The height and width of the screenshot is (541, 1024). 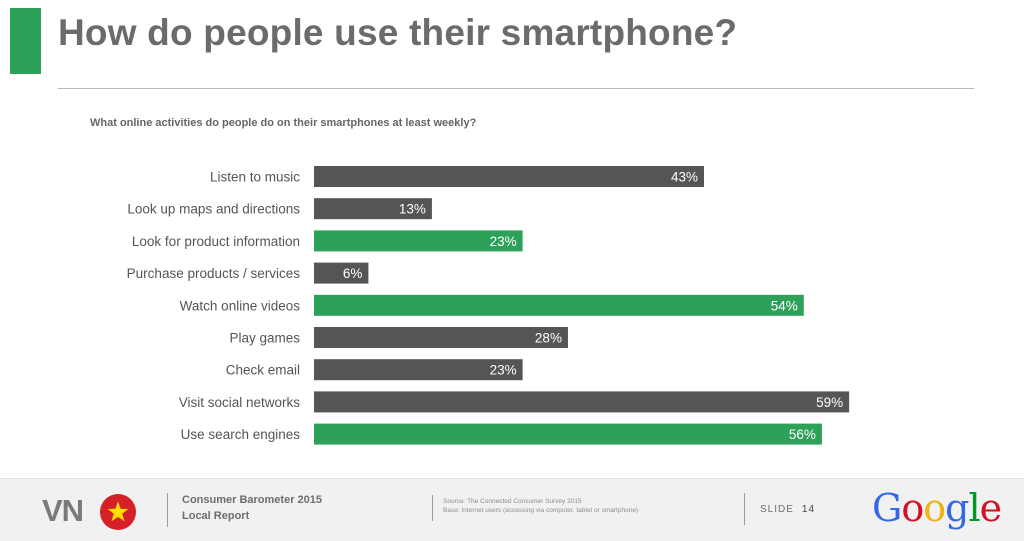 What do you see at coordinates (216, 241) in the screenshot?
I see `category-label: Look for product information` at bounding box center [216, 241].